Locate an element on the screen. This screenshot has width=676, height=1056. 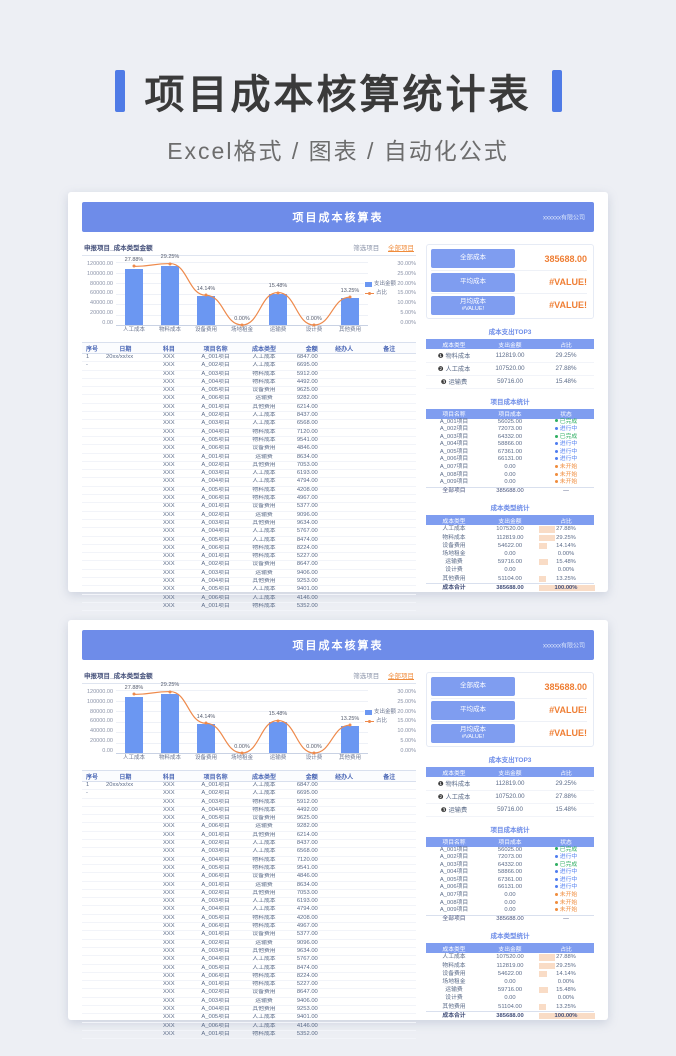
project-section-title: 项目成本统计 is located at coordinates (510, 402).